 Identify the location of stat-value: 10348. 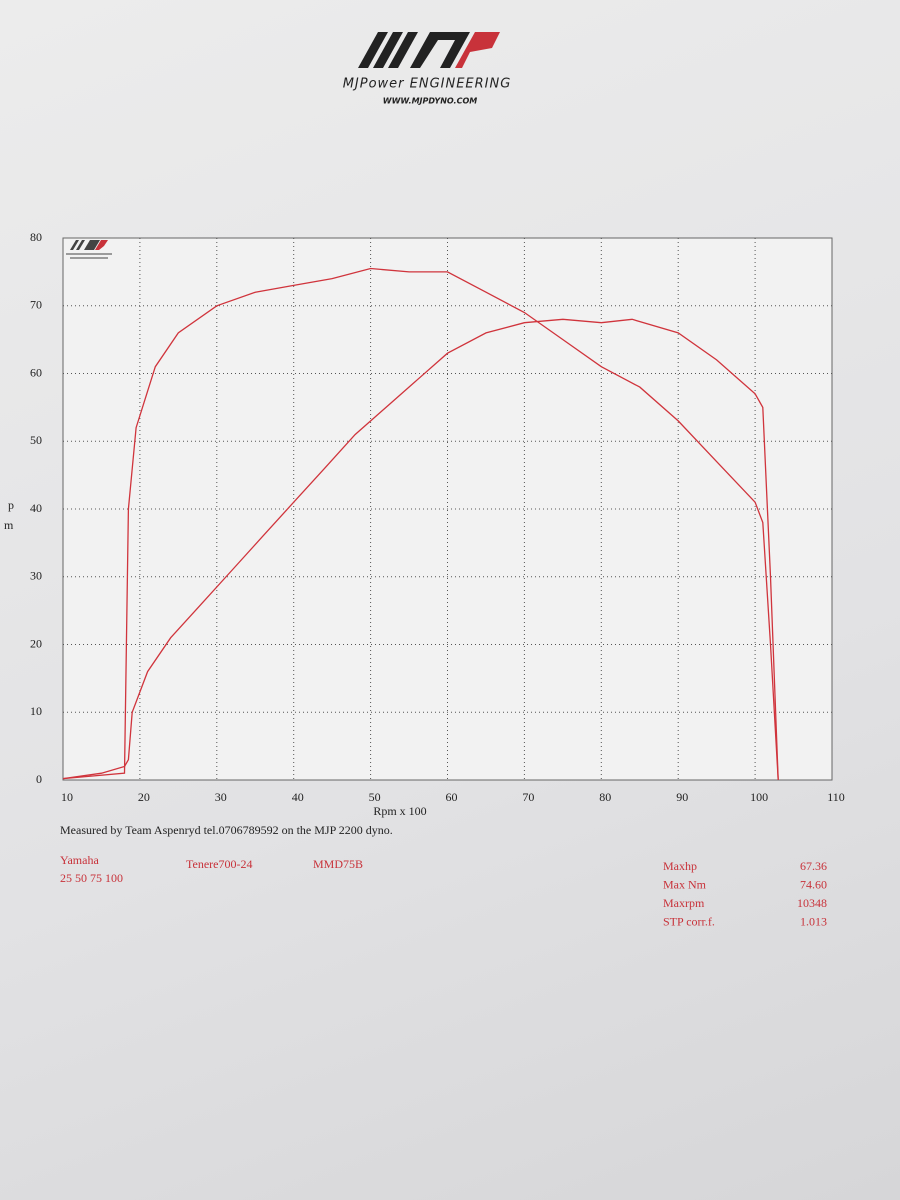
(812, 903).